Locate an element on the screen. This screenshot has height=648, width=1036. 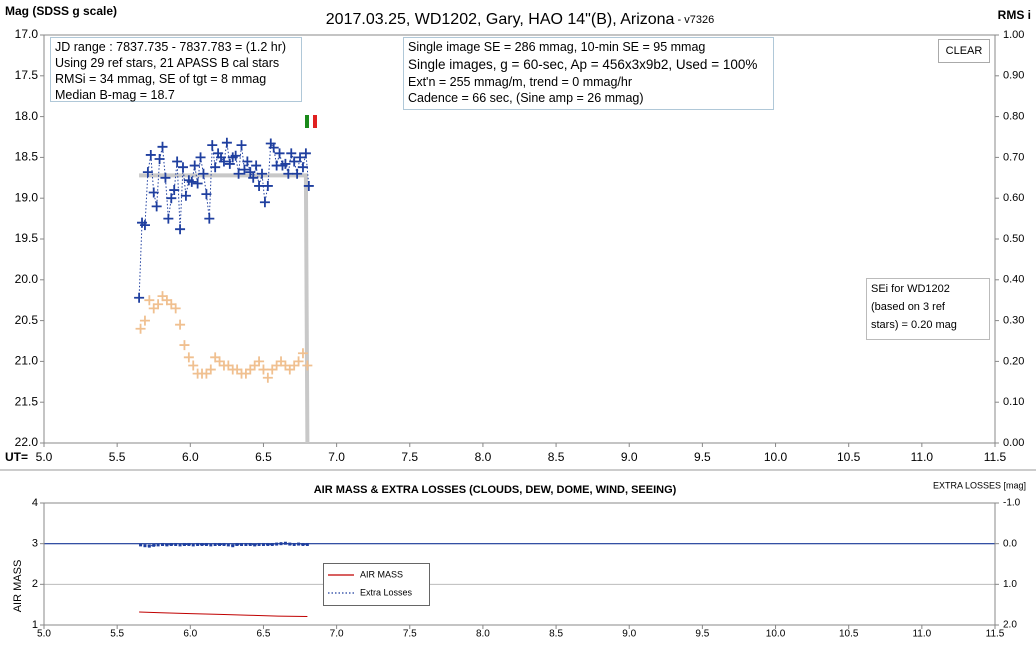
x-tick-label: 9.0 is located at coordinates (629, 634).